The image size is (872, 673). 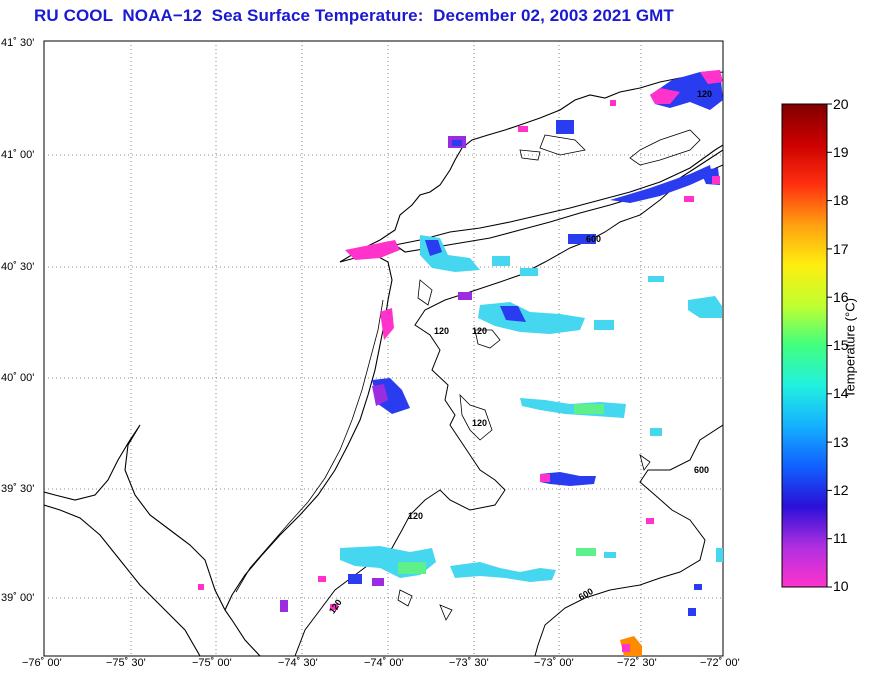 I want to click on colorbar-tick-label: 18, so click(x=841, y=200).